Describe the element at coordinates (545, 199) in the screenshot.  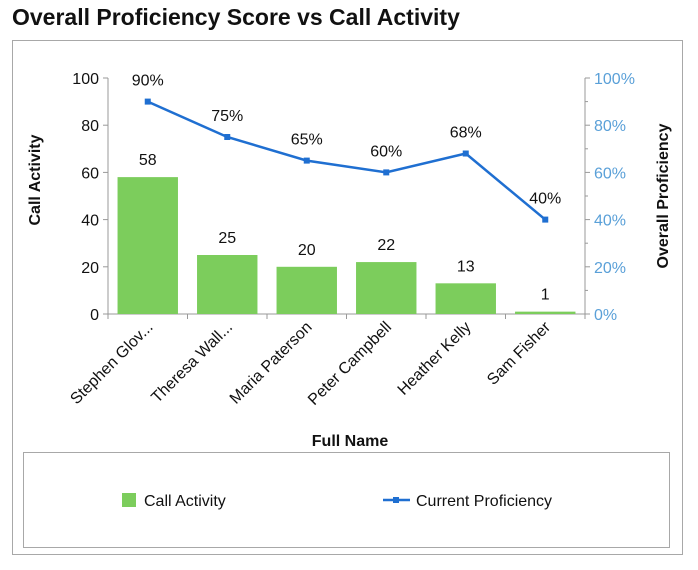
I see `line-value-label: 40%` at that location.